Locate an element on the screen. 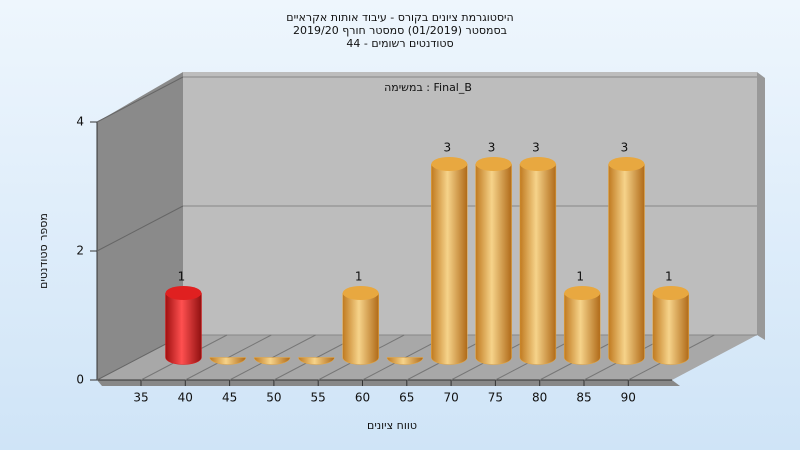  x-axis-label: טווח ציונים is located at coordinates (392, 425).